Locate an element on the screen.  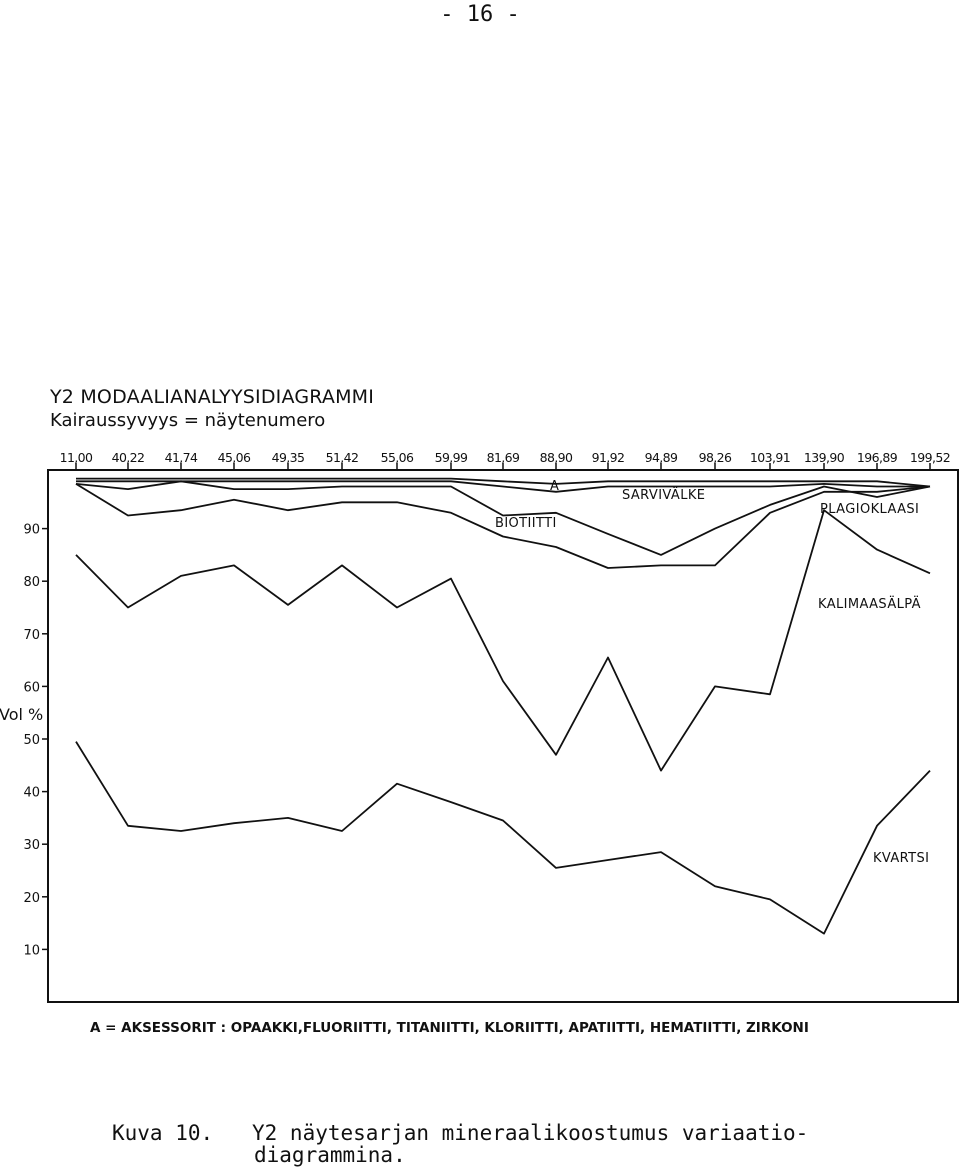
chart-subtitle: Kairaussyvyys = näytenumero is located at coordinates (188, 420).